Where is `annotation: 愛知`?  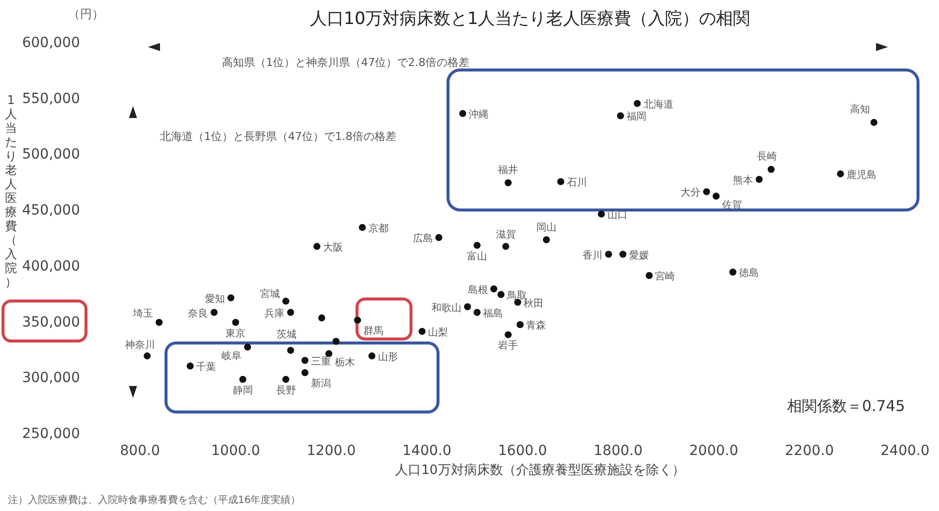
annotation: 愛知 is located at coordinates (214, 298).